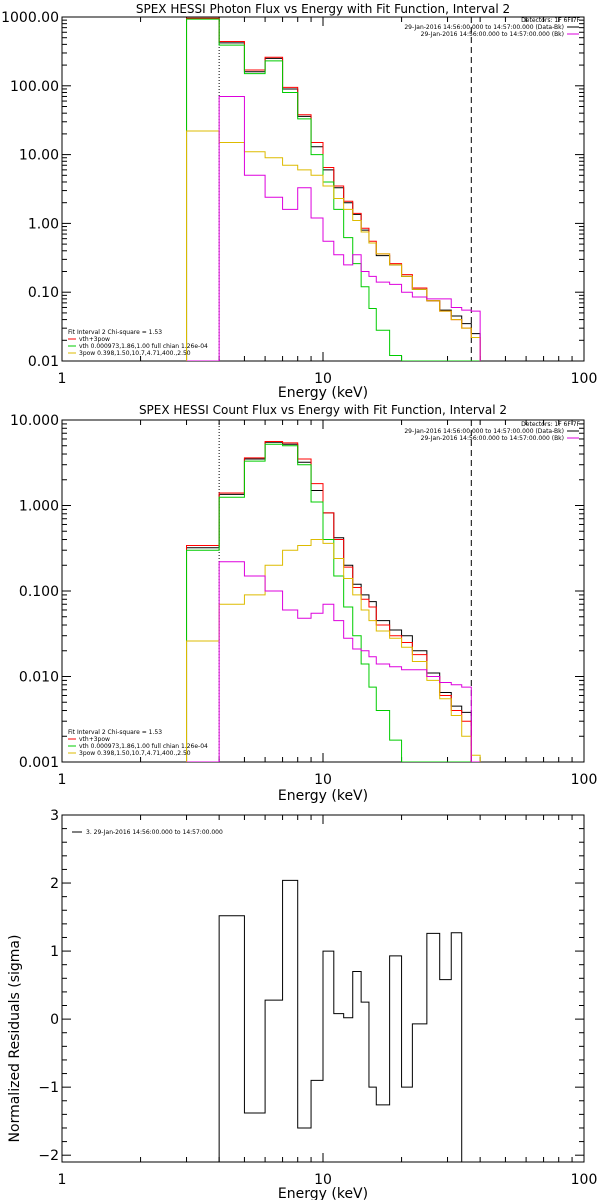  What do you see at coordinates (39, 507) in the screenshot?
I see `y-tick-label: 1.000` at bounding box center [39, 507].